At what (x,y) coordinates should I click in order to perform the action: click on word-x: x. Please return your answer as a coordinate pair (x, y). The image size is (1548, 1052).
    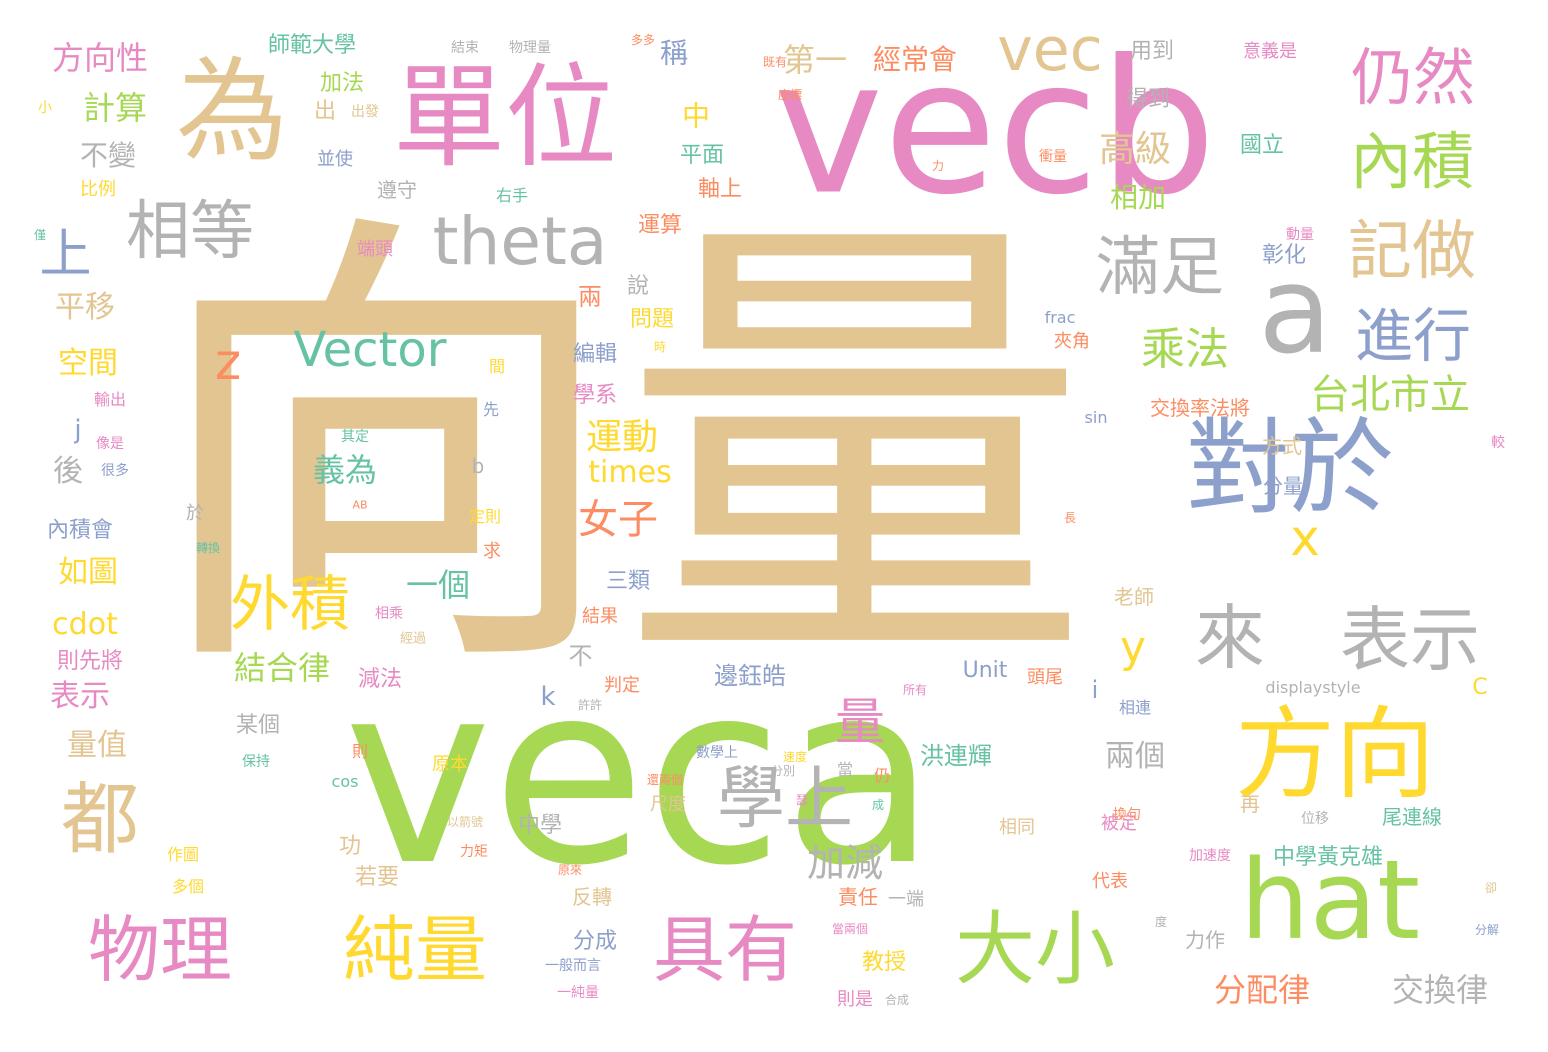
    Looking at the image, I should click on (1305, 538).